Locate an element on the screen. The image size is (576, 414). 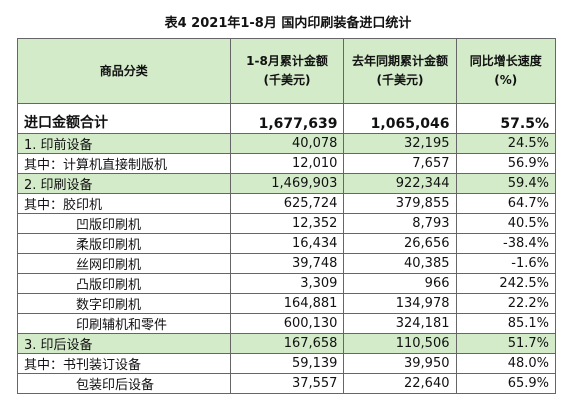
header-cell: 商品分类 is located at coordinates (124, 71).